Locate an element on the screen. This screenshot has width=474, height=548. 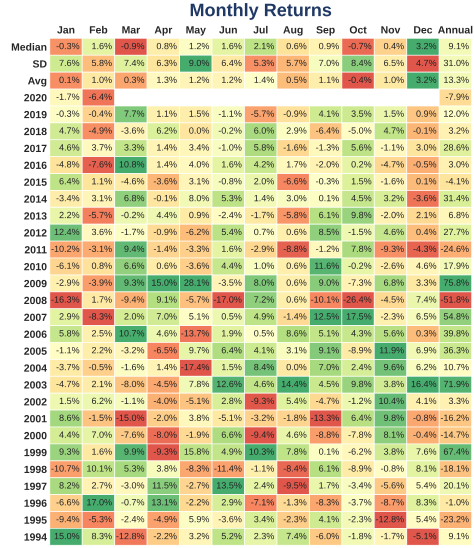
data-label: -1.9% is located at coordinates (198, 434).